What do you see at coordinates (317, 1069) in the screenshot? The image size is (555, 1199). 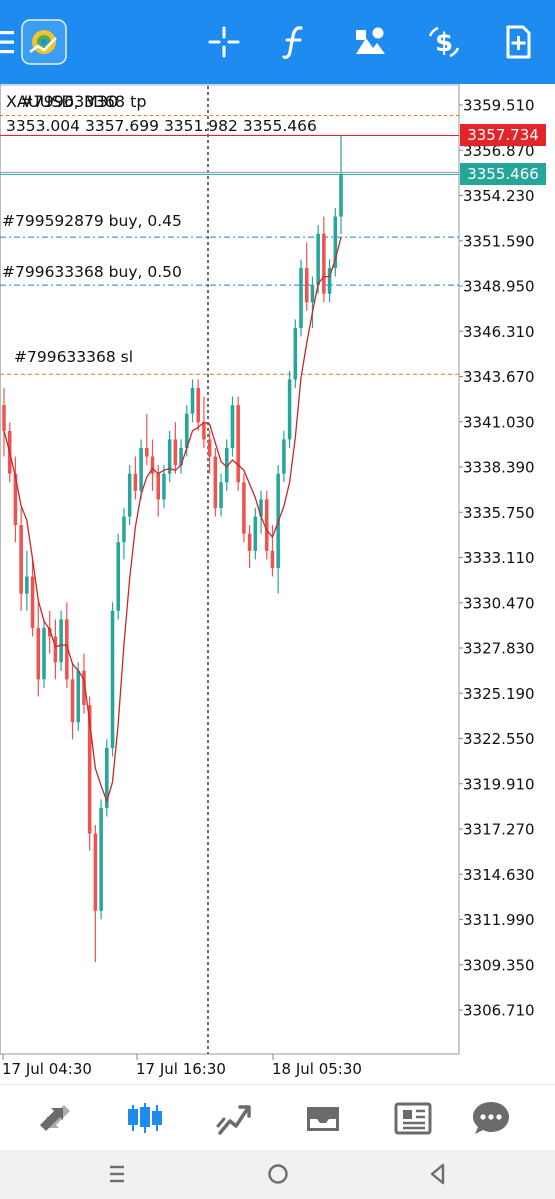 I see `time-axis-label: 18 Jul 05:30` at bounding box center [317, 1069].